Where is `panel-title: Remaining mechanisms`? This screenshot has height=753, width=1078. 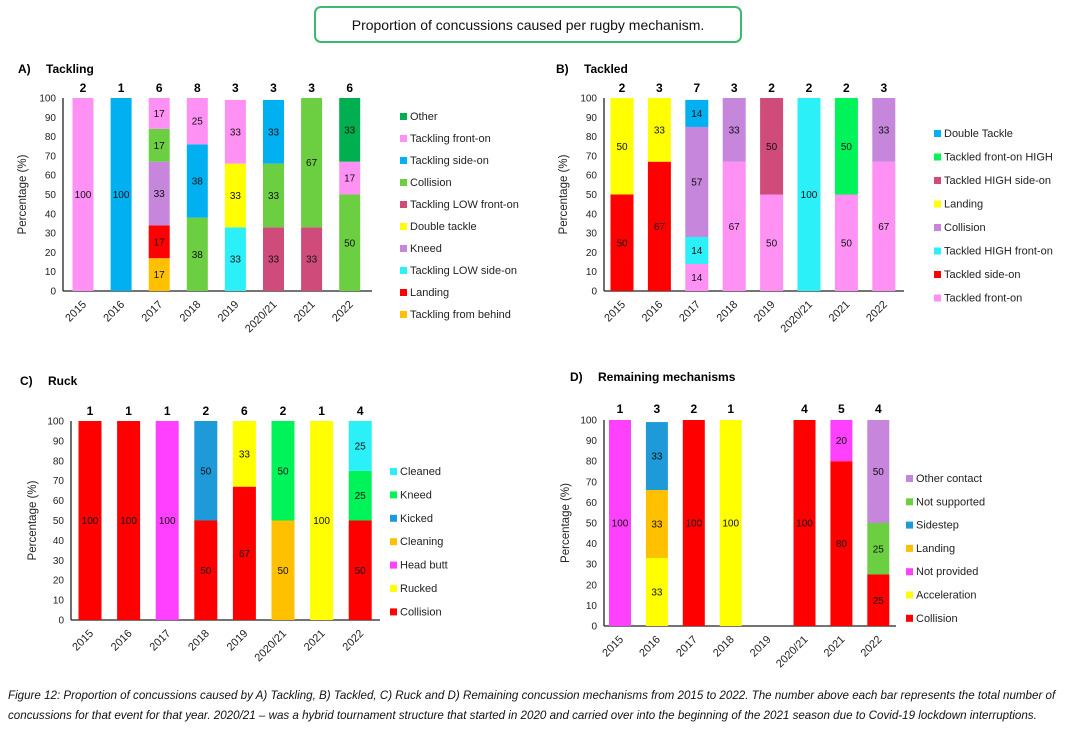 panel-title: Remaining mechanisms is located at coordinates (667, 377).